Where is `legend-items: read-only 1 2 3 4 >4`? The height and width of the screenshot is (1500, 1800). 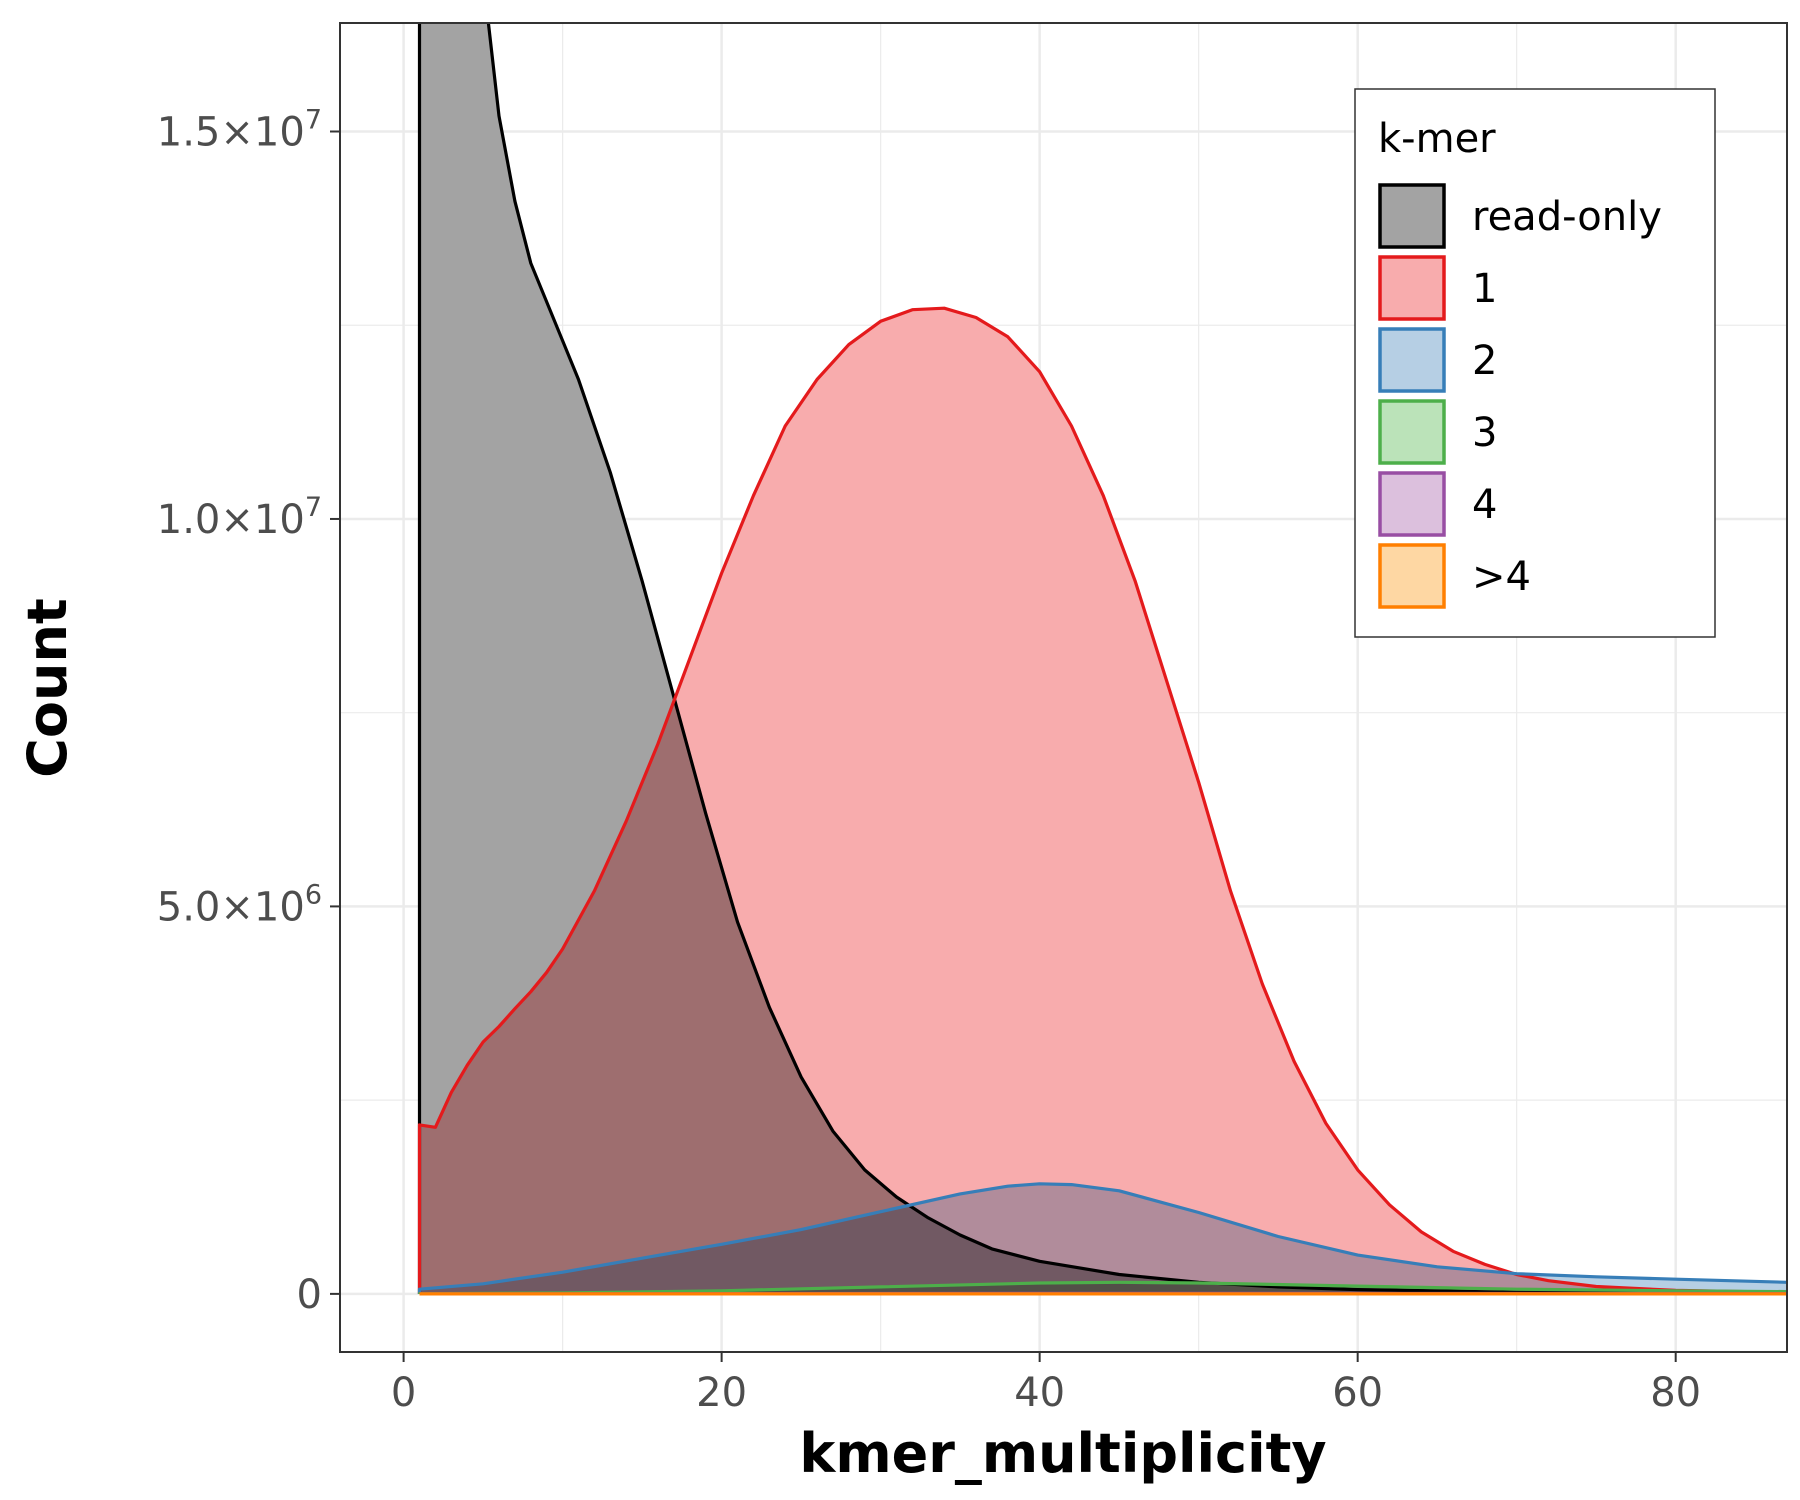
legend-items: read-only 1 2 3 4 >4 is located at coordinates (1520, 396).